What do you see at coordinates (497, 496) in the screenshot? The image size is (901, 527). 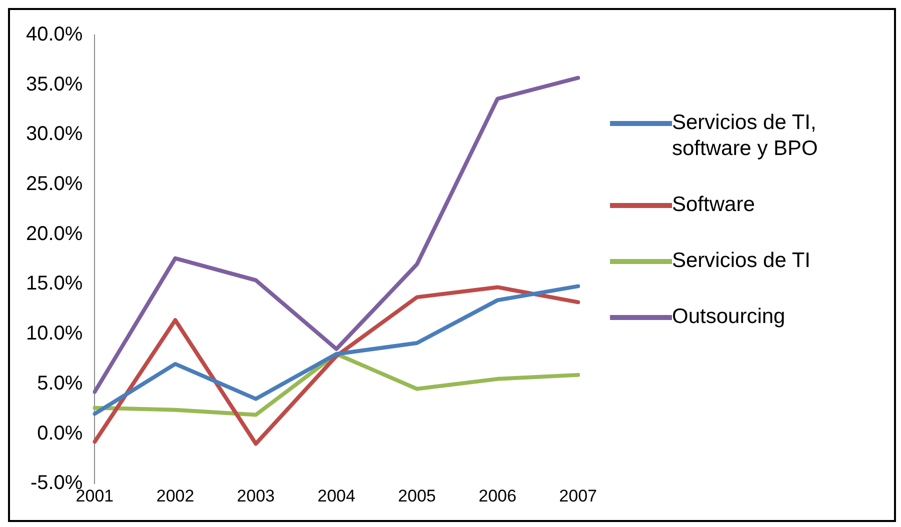 I see `x-tick-label: 2006` at bounding box center [497, 496].